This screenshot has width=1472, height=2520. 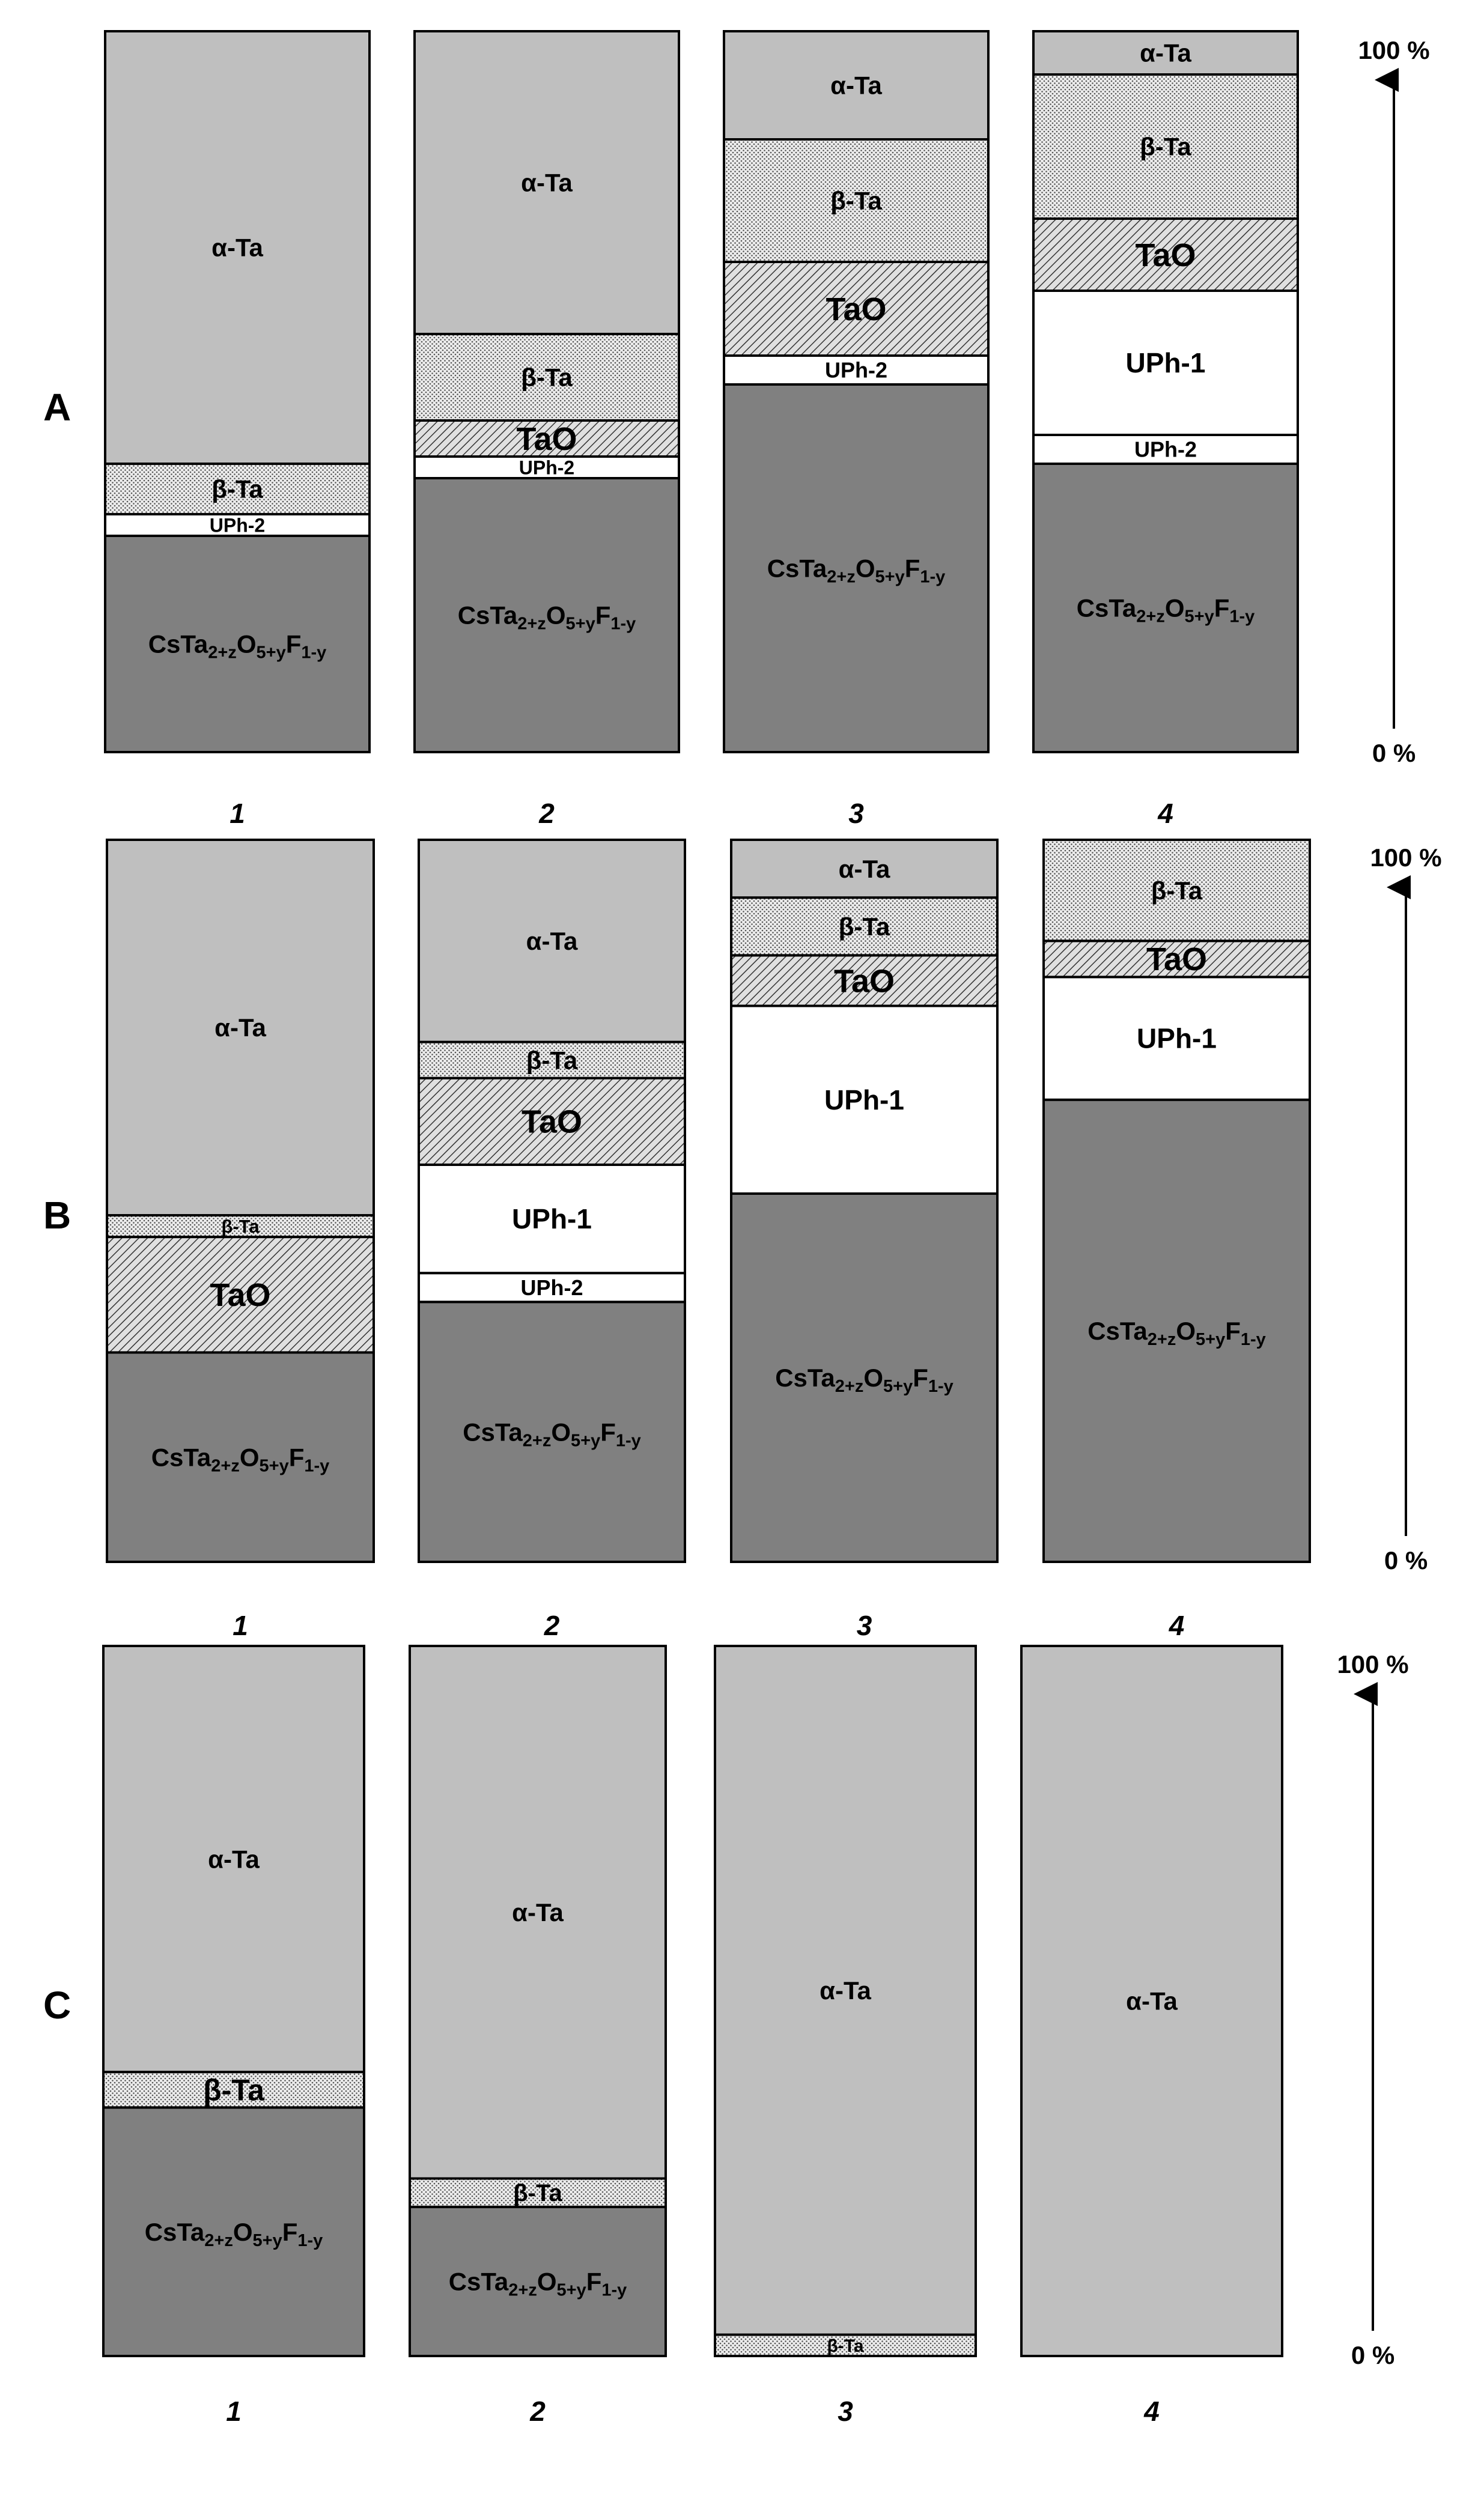 What do you see at coordinates (57, 2005) in the screenshot?
I see `panel-label: C` at bounding box center [57, 2005].